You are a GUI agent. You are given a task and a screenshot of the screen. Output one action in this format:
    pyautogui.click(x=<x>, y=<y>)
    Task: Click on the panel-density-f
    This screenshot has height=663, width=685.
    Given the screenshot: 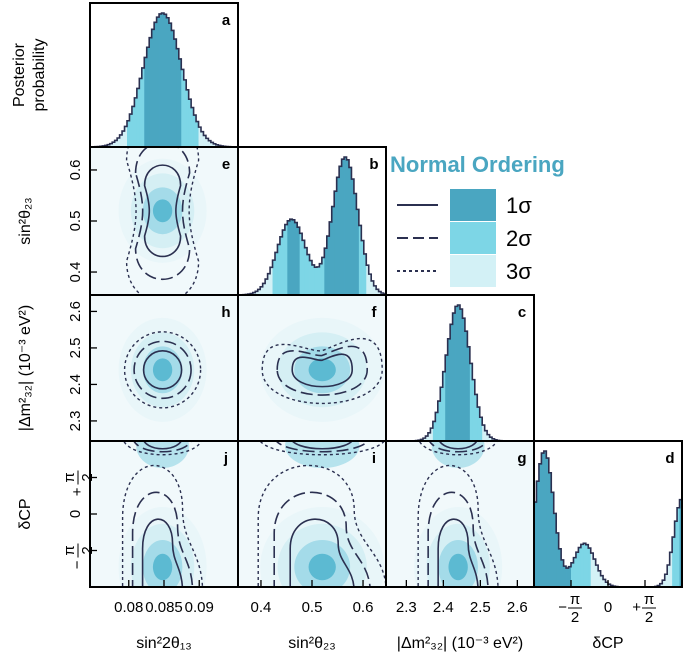 What is the action you would take?
    pyautogui.click(x=312, y=368)
    